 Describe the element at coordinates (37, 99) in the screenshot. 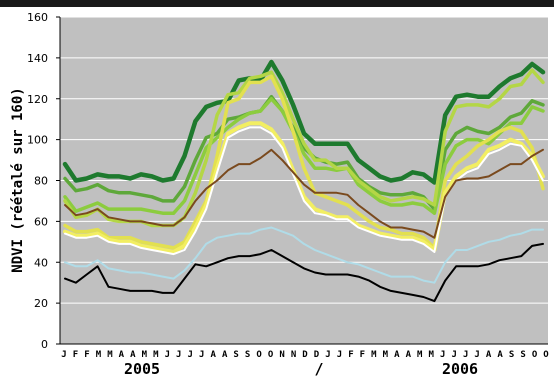

I see `y-tick-label: 120` at that location.